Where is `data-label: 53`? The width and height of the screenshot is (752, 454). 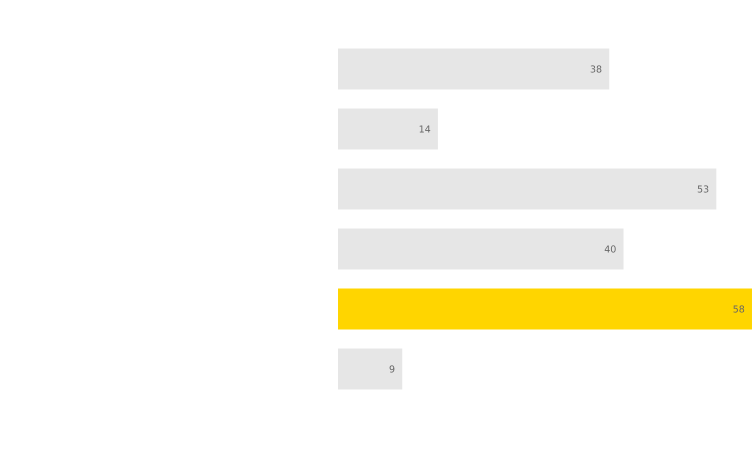 data-label: 53 is located at coordinates (703, 189).